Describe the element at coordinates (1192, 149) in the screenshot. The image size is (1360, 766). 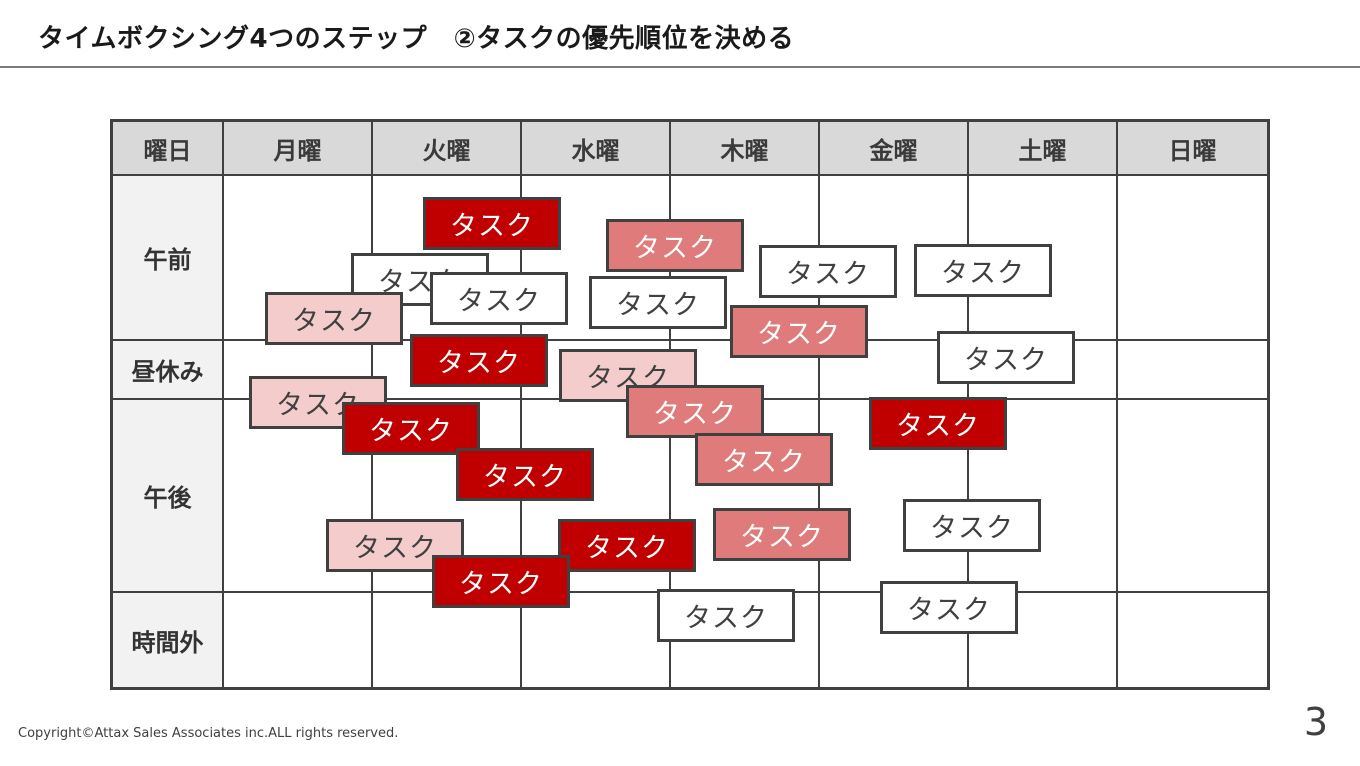
I see `header-day-sun: 日曜` at that location.